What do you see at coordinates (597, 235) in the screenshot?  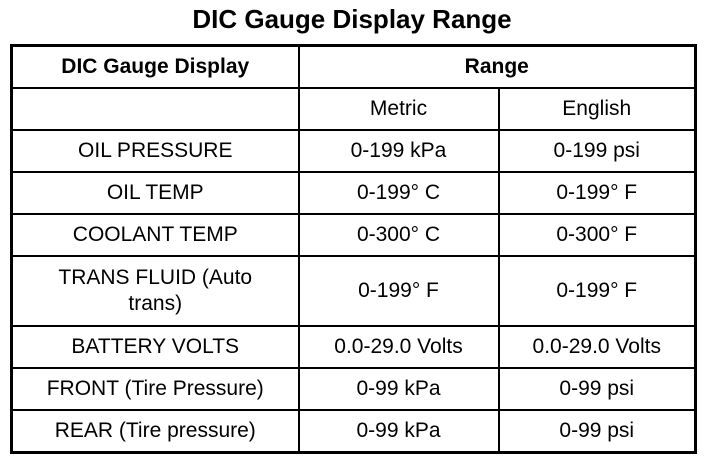 I see `cell: 0-300° F` at bounding box center [597, 235].